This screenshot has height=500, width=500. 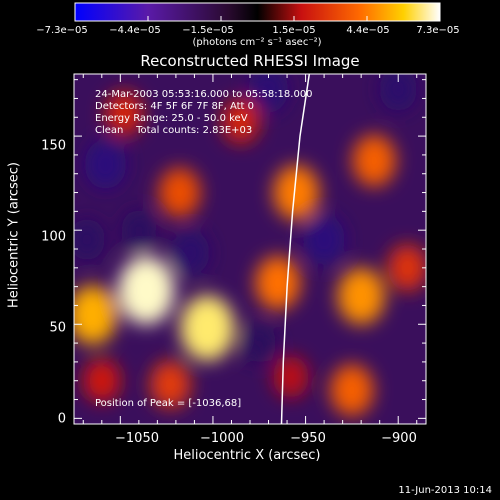 I want to click on y-tick-label-100: 100, so click(x=53, y=237).